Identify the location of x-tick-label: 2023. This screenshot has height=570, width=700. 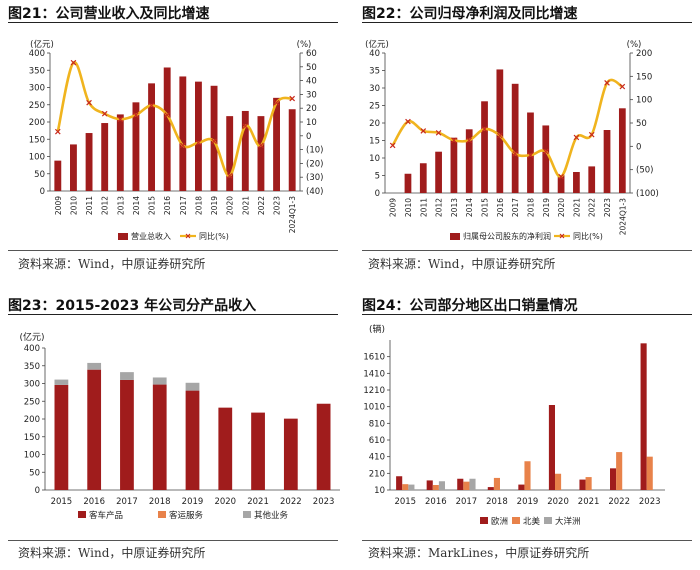
(277, 205).